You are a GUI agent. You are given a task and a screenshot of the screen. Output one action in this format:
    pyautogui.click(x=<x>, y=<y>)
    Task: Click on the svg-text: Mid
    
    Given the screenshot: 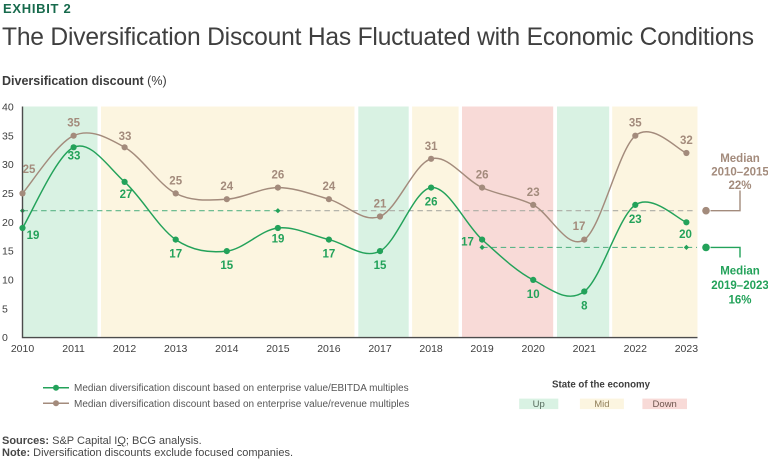 What is the action you would take?
    pyautogui.click(x=601, y=404)
    